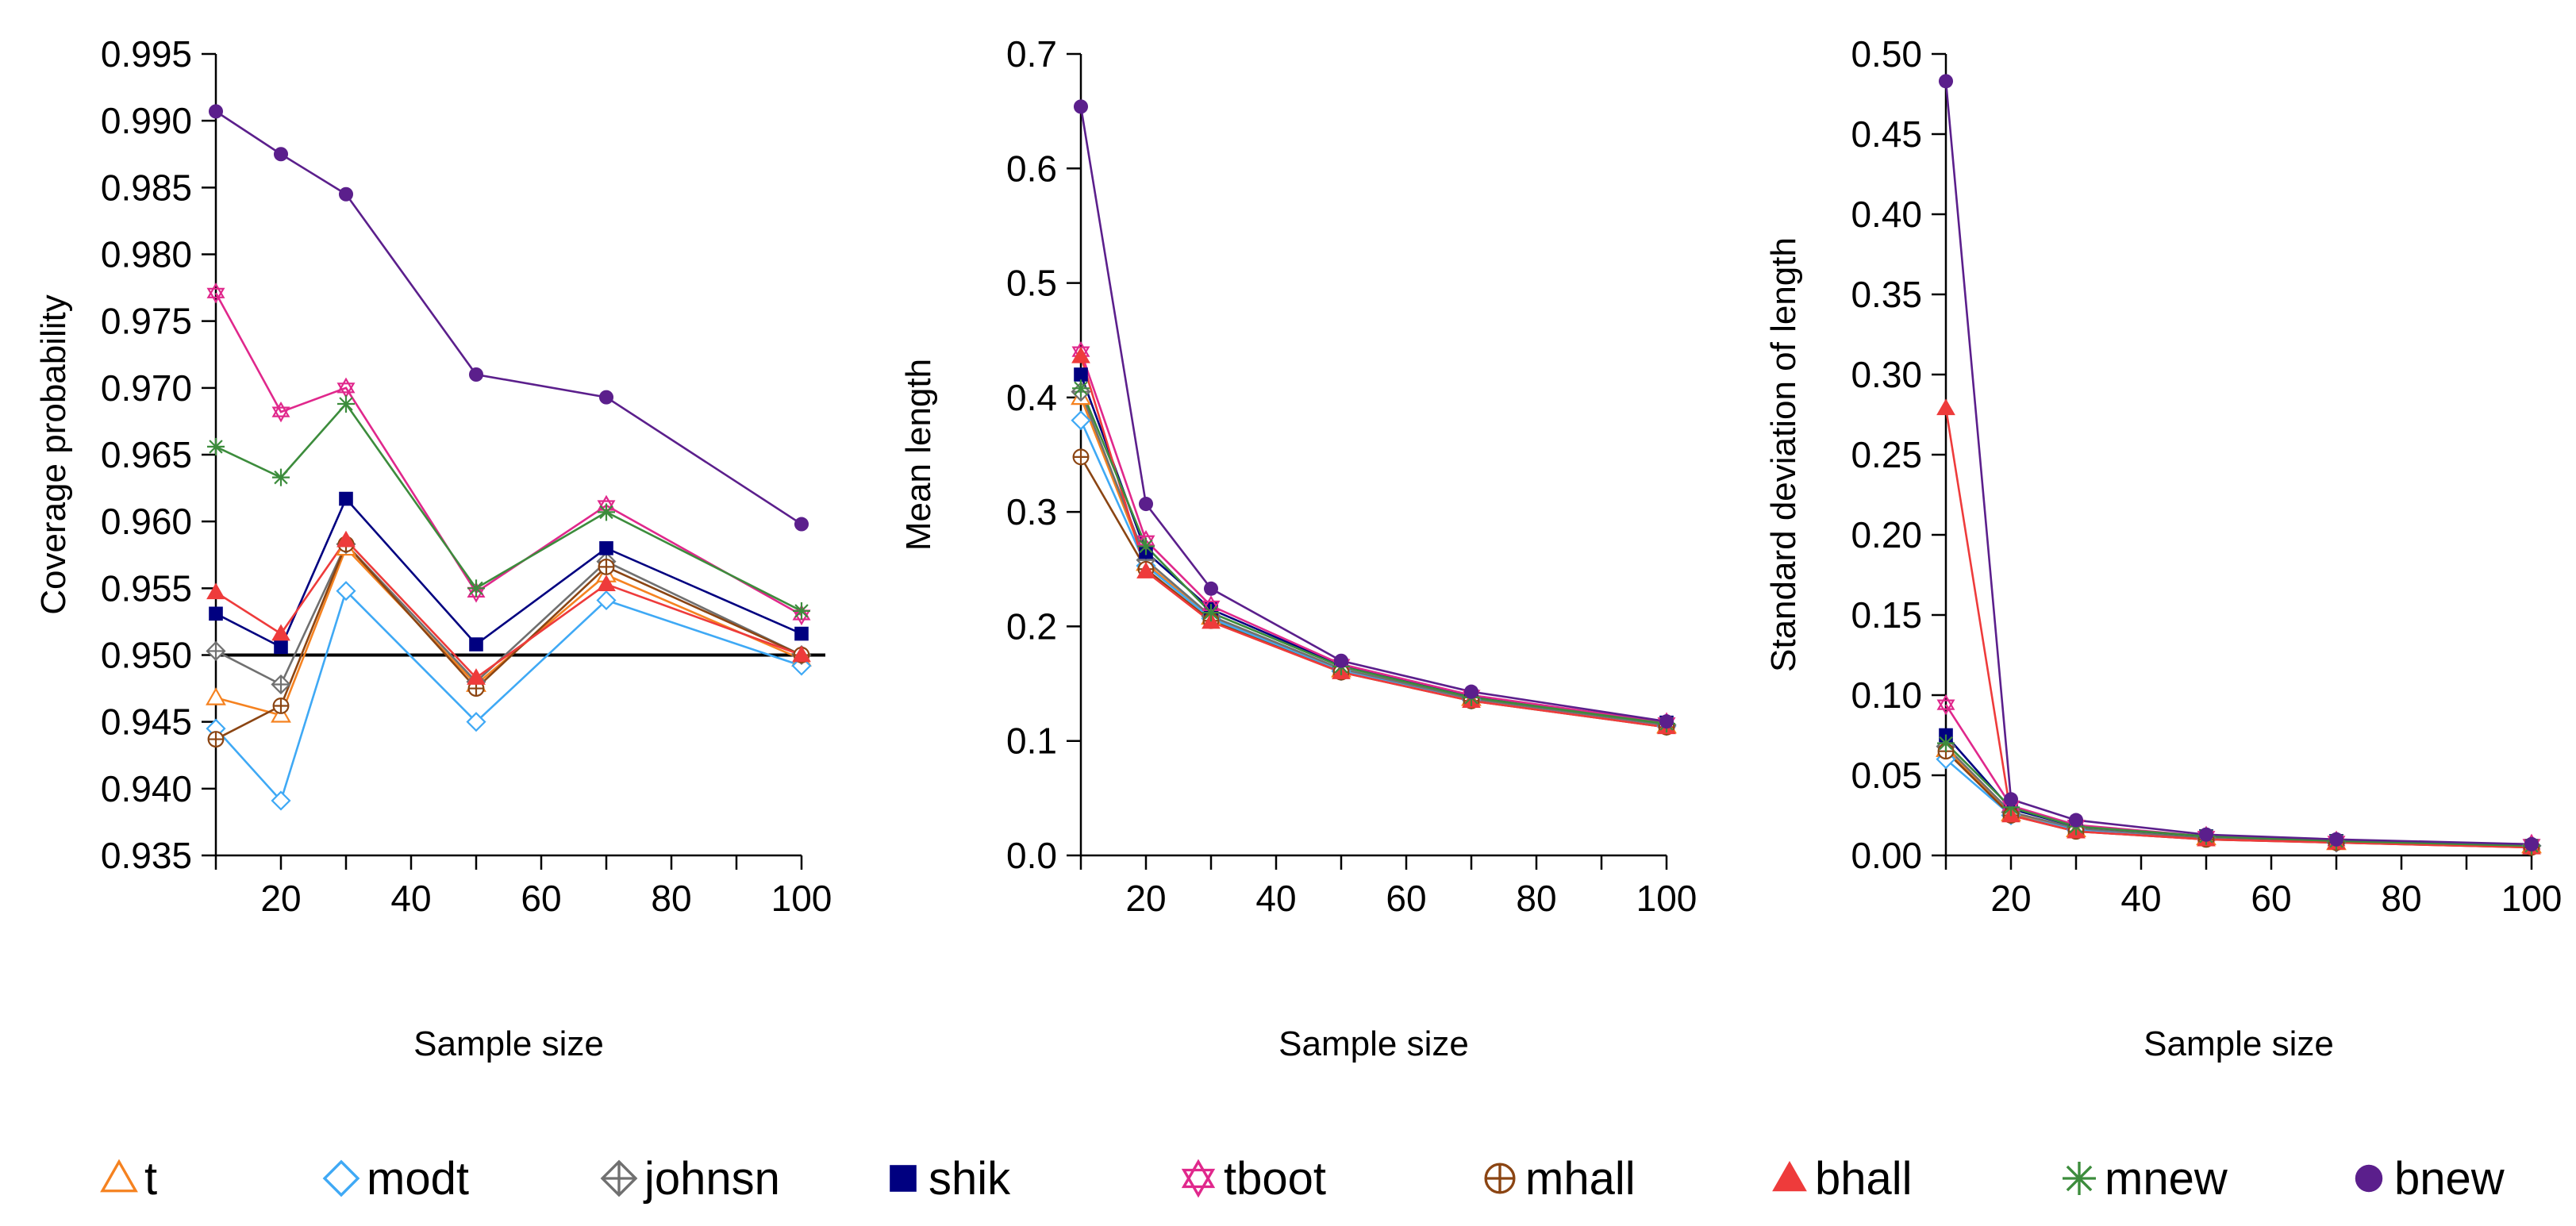 This screenshot has width=2576, height=1226. I want to click on series-markers-shik, so click(2239, 790).